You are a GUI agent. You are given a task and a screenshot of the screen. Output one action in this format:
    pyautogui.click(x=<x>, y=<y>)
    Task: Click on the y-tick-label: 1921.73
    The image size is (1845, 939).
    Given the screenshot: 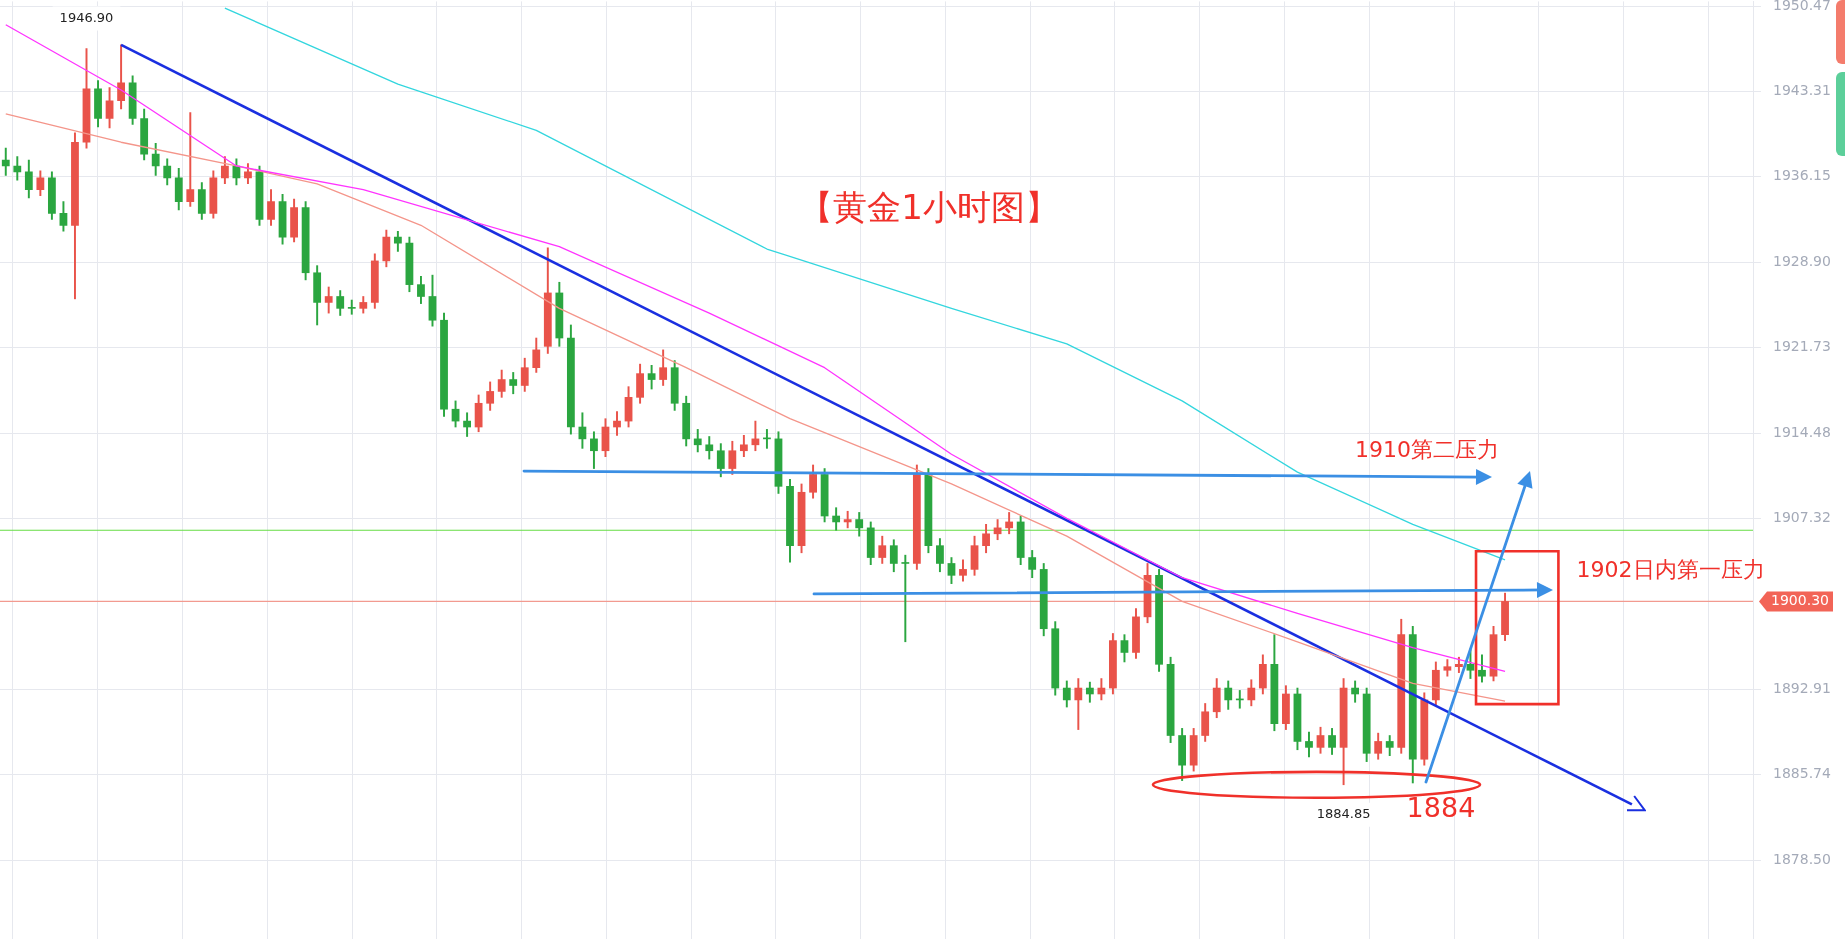 What is the action you would take?
    pyautogui.click(x=1802, y=345)
    